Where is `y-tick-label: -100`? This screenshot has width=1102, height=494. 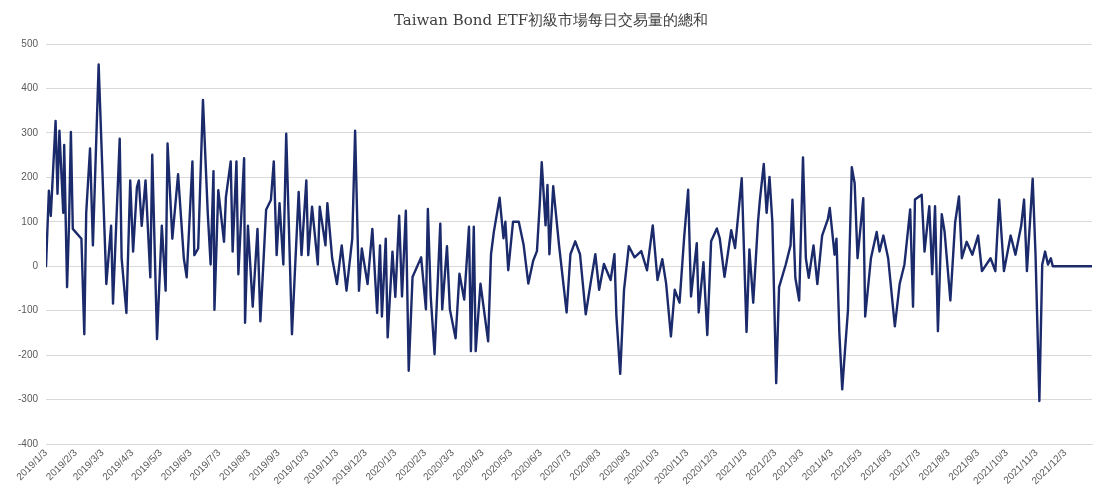
y-tick-label: -100 is located at coordinates (28, 310).